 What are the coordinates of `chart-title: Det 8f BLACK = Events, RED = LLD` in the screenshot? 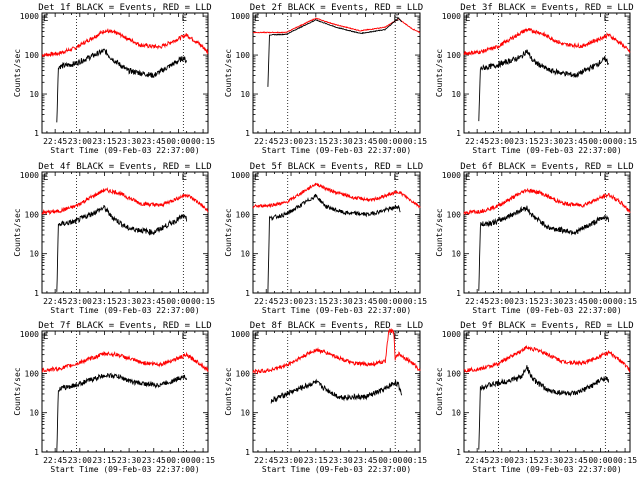 It's located at (336, 326).